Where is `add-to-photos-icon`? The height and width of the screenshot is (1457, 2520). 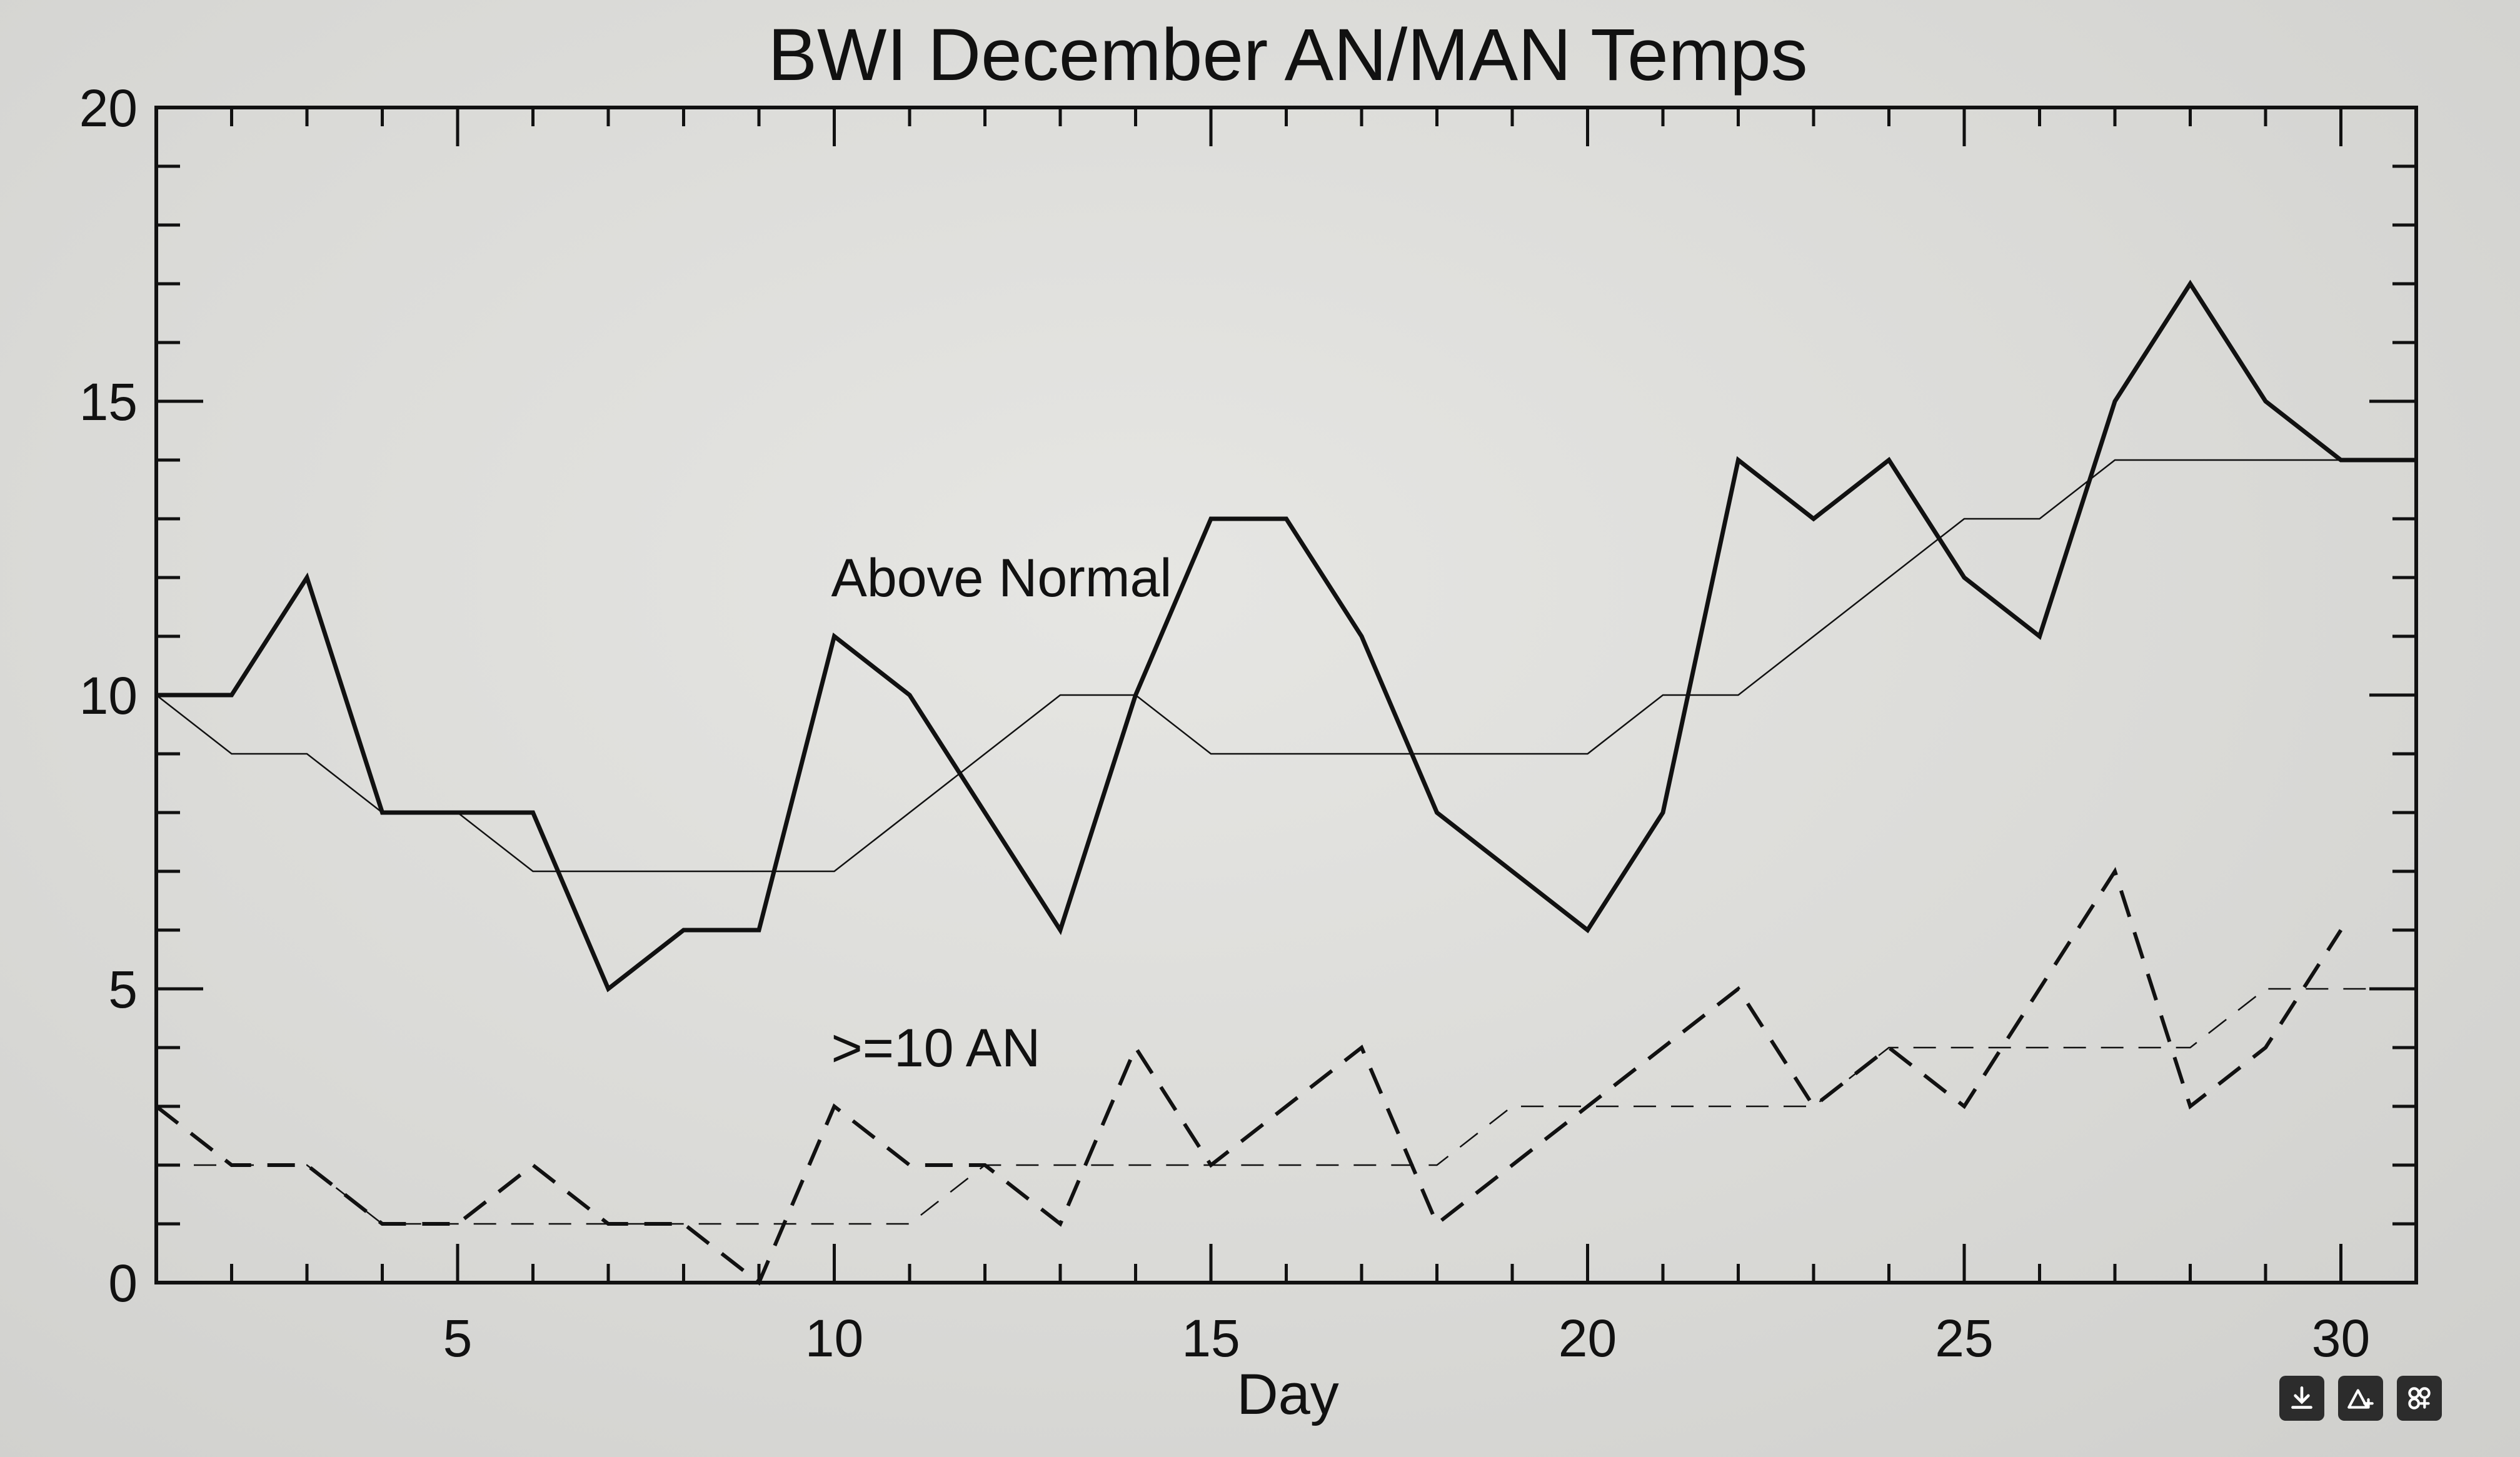 add-to-photos-icon is located at coordinates (2360, 1399).